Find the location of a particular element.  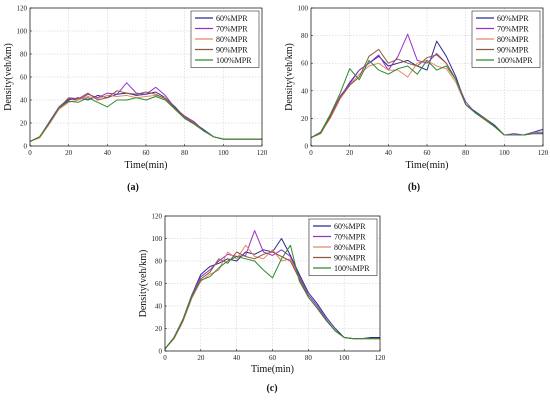

panel-caption: (b) is located at coordinates (414, 187).